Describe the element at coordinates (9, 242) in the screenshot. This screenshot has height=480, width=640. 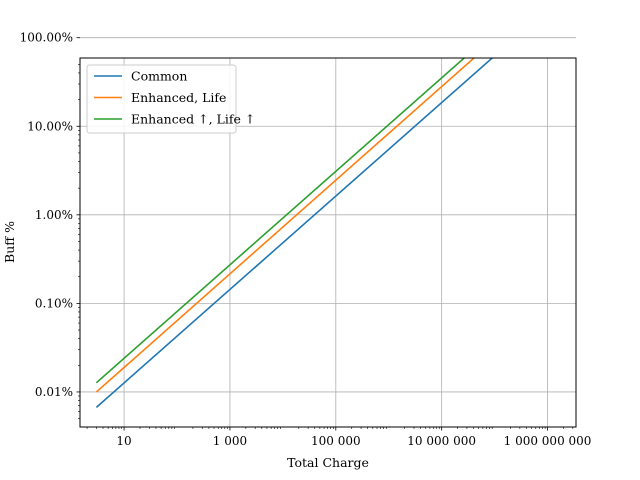
I see `y-axis-label: Buff %` at that location.